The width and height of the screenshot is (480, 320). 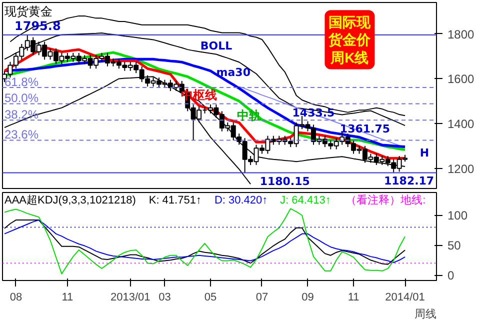 I want to click on x-tick-label: 09, so click(x=308, y=298).